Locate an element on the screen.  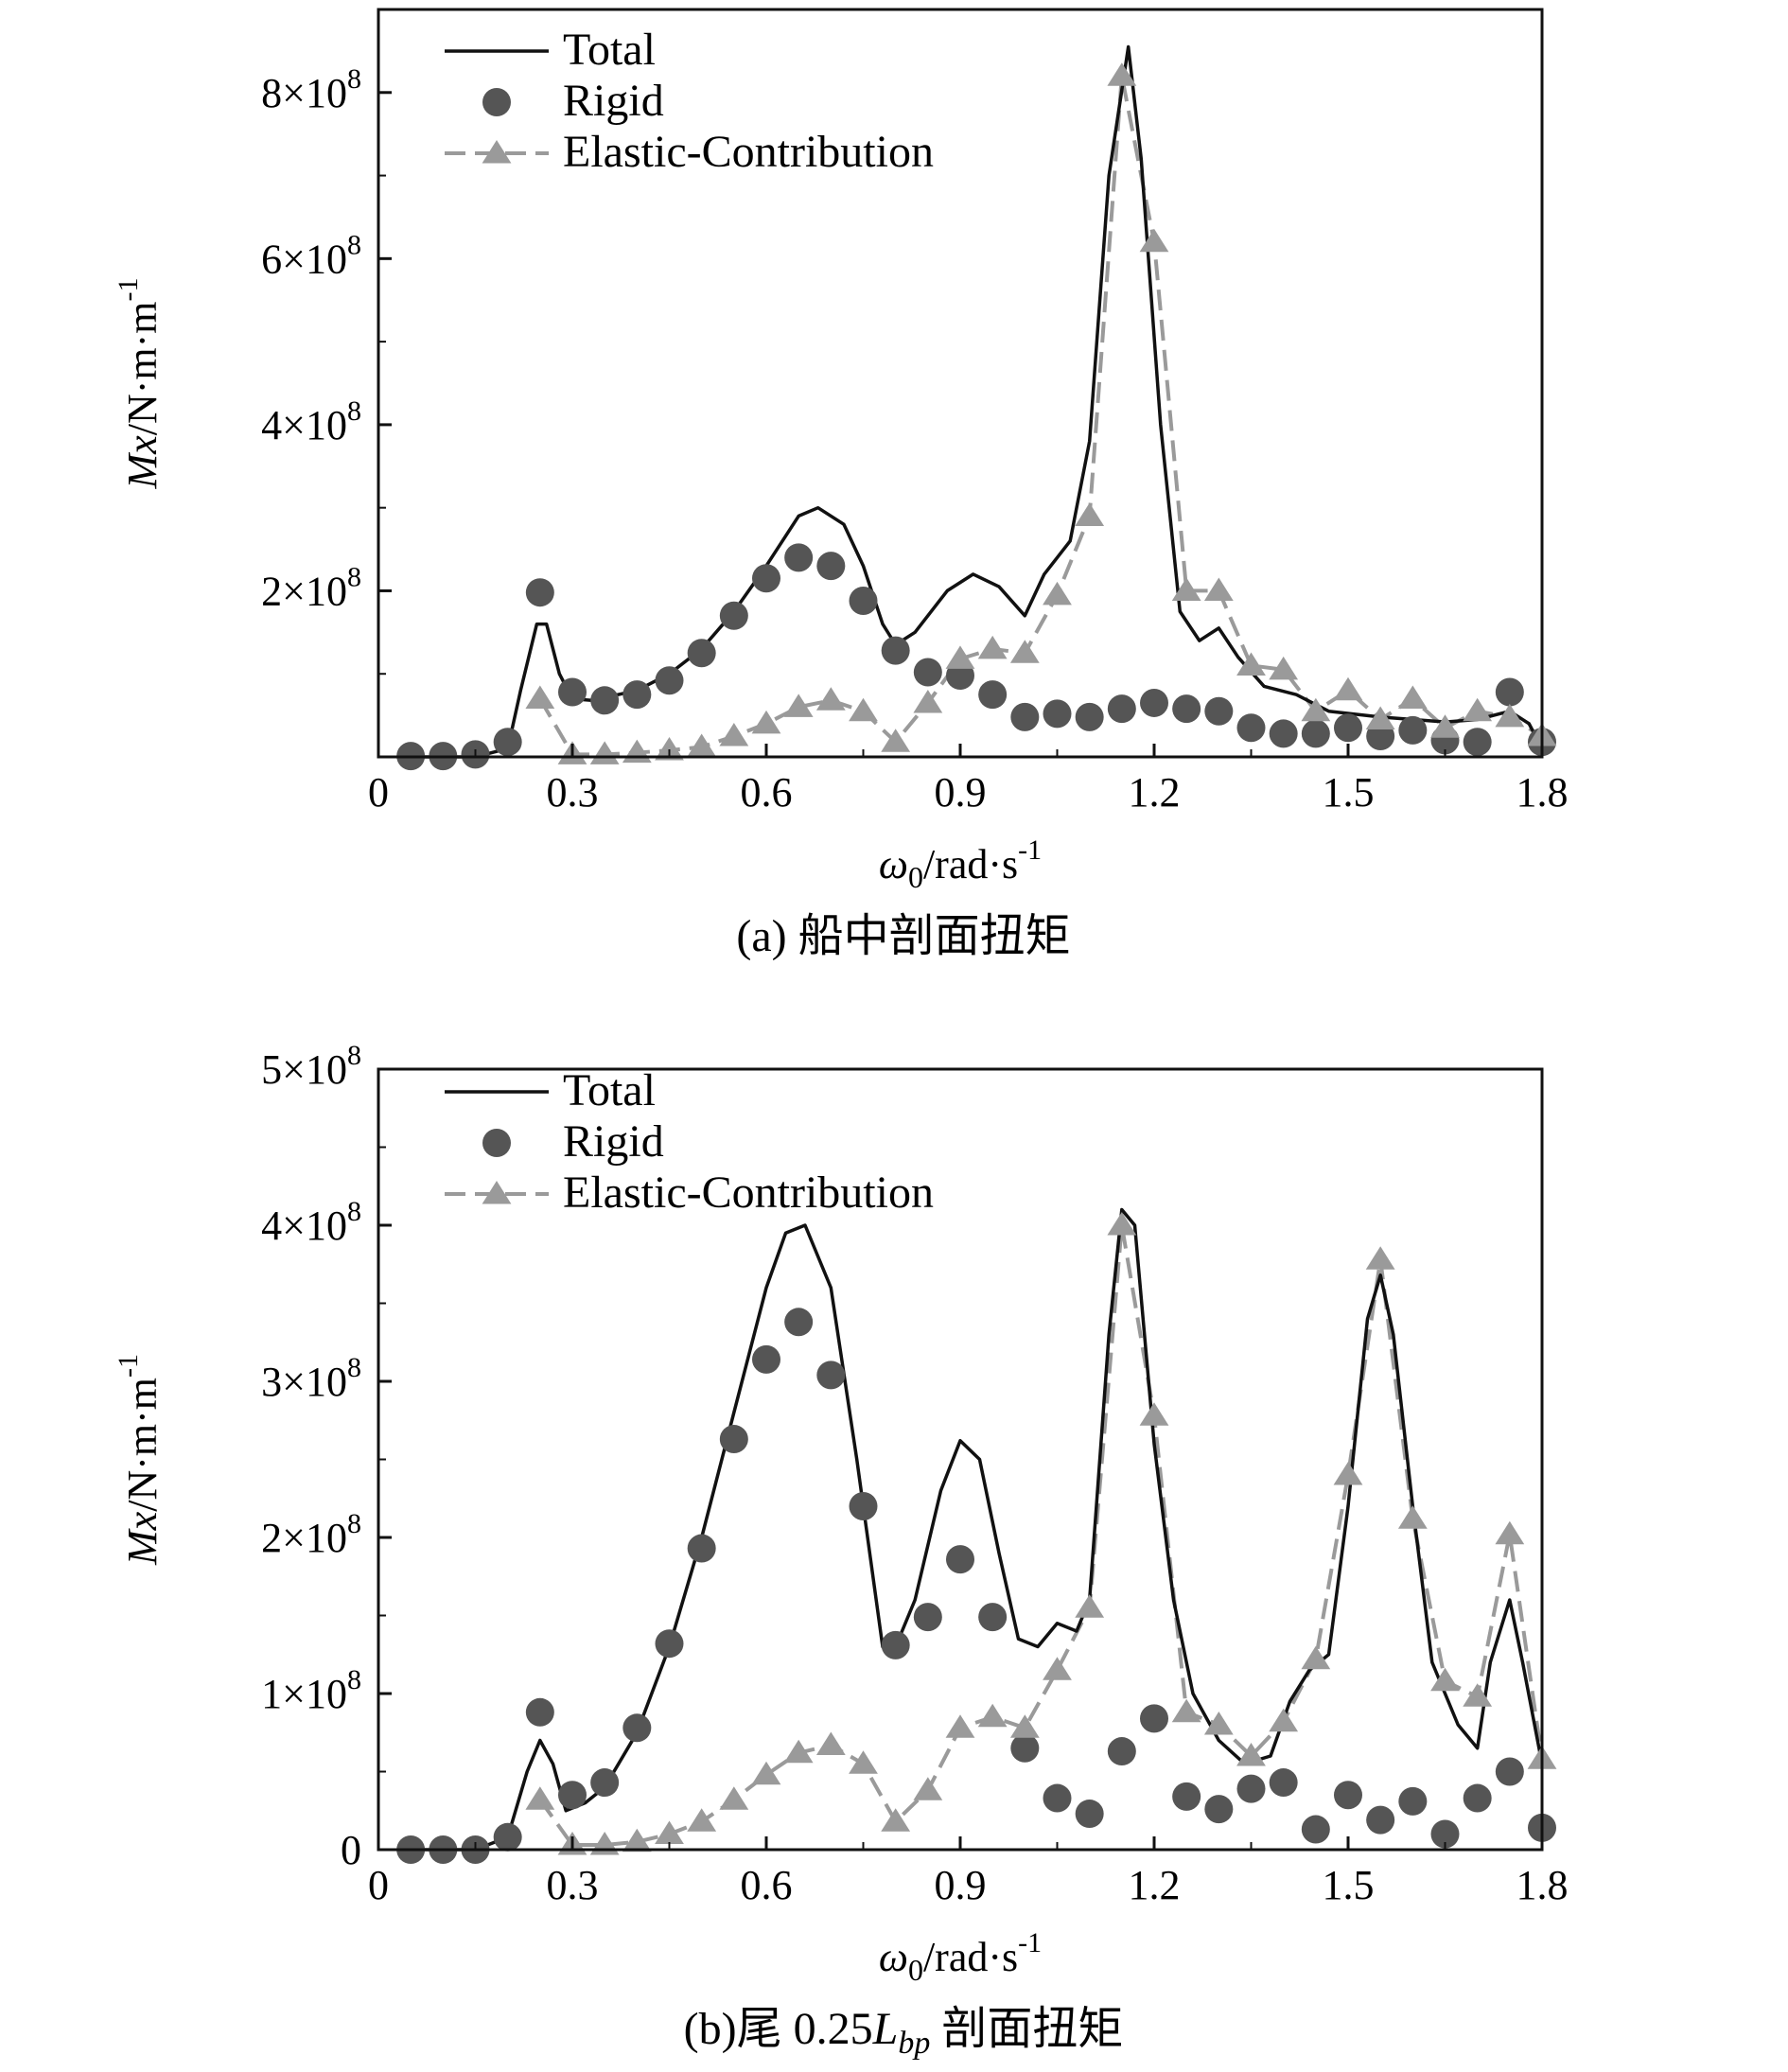
legend-elastic-label: Elastic-Contribution is located at coordinates (748, 152).